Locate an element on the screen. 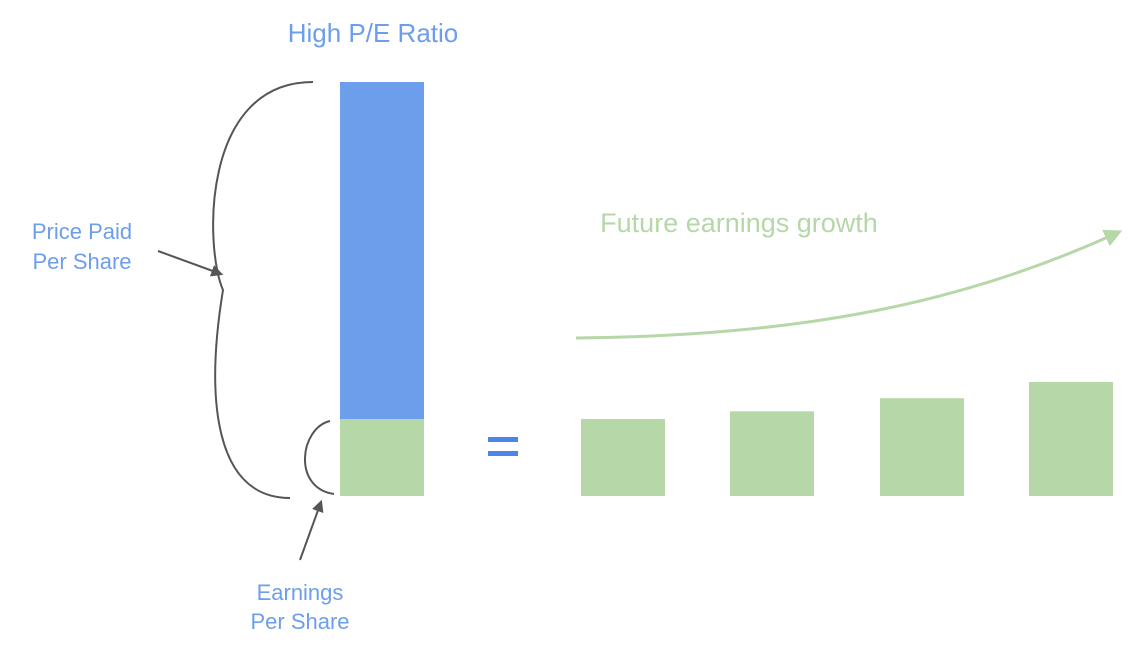 The height and width of the screenshot is (651, 1136). earnings-per-share-segment is located at coordinates (382, 457).